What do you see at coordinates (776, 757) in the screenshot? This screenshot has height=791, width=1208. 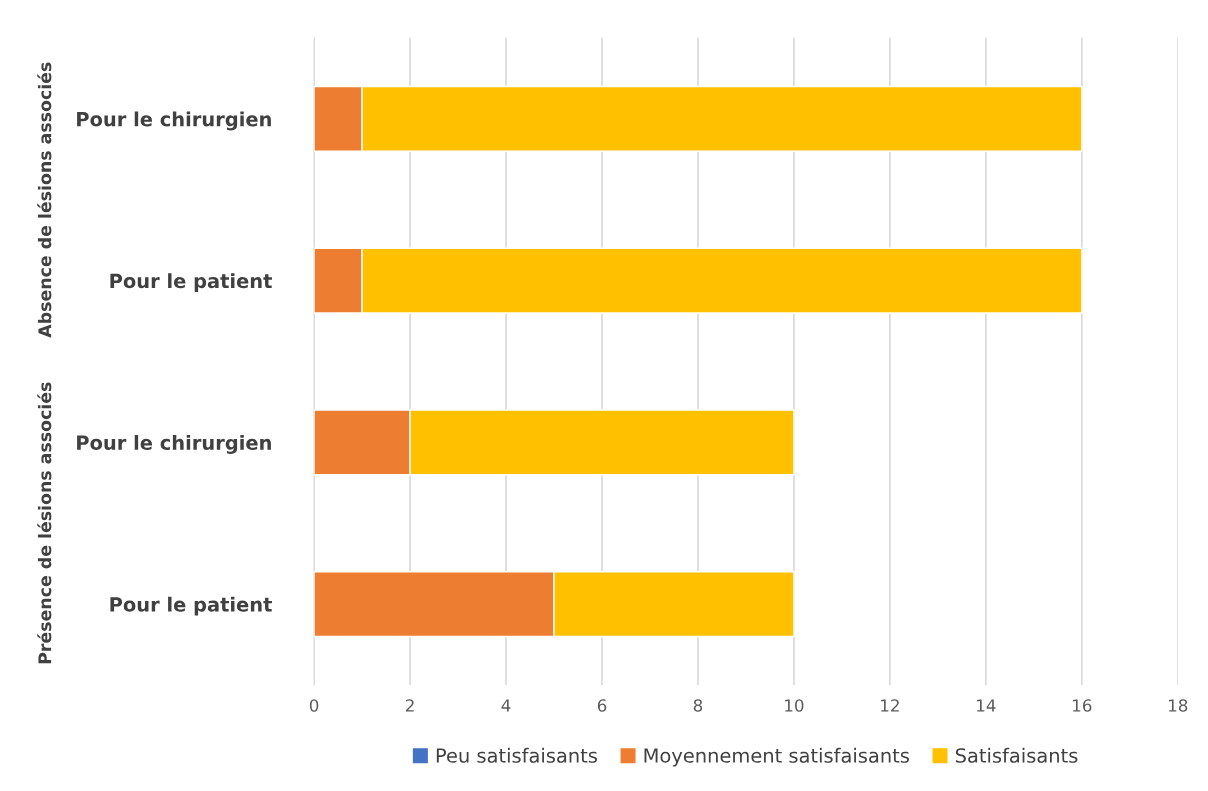 I see `legend-label: Moyennement satisfaisants` at bounding box center [776, 757].